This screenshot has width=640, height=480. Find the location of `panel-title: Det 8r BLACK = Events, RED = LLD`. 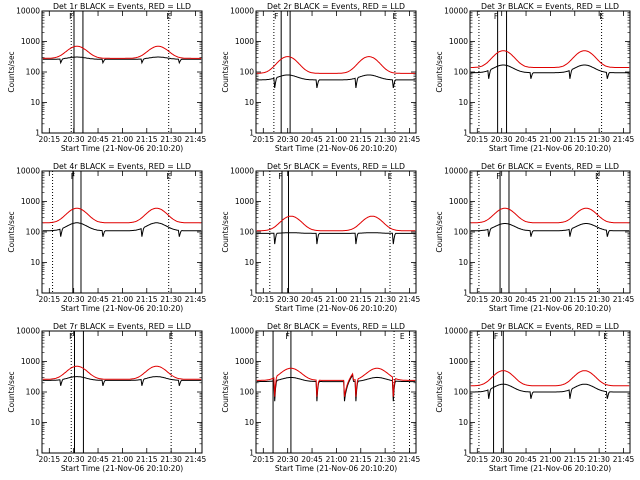

panel-title: Det 8r BLACK = Events, RED = LLD is located at coordinates (336, 326).